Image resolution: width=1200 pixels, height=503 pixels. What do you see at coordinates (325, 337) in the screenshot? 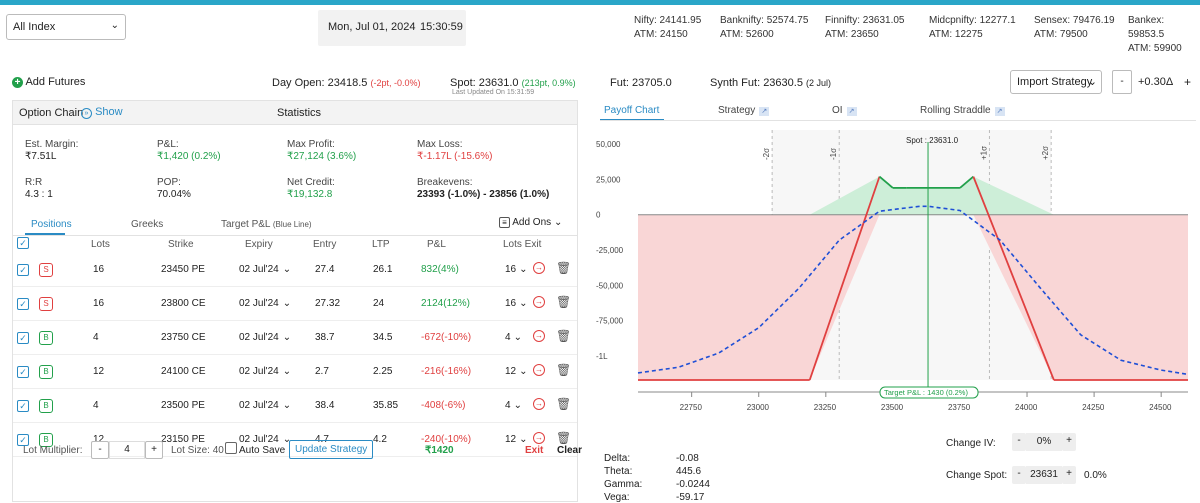
I see `entry-cell: 38.7` at bounding box center [325, 337].